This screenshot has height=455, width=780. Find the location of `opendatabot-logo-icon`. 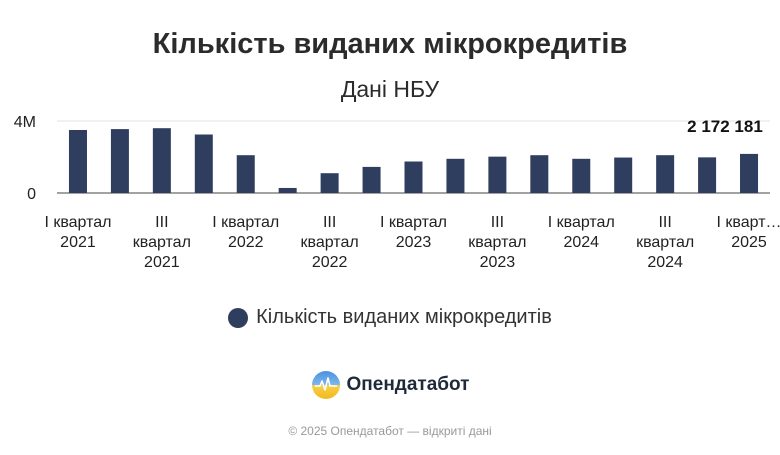

opendatabot-logo-icon is located at coordinates (325, 385).